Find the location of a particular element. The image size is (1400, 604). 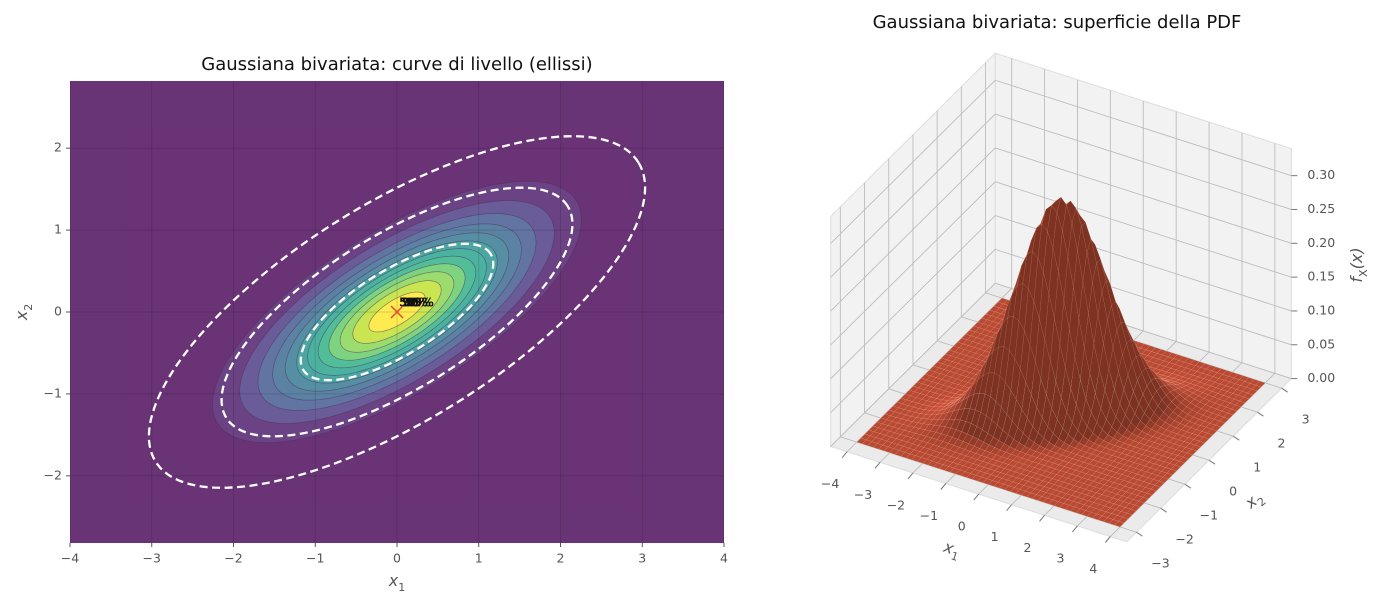

axis-label-tail: (x) is located at coordinates (1356, 258).